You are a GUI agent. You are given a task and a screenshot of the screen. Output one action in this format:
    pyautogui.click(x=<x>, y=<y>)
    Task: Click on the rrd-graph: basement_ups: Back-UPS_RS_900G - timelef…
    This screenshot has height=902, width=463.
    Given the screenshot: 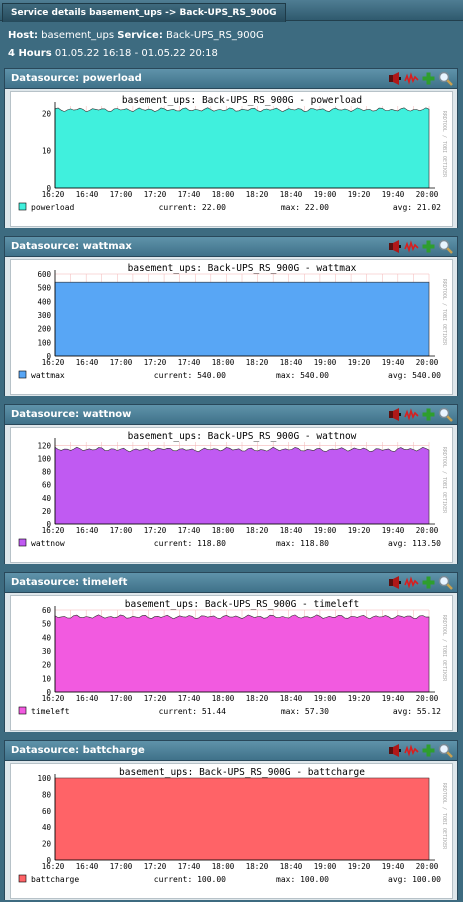 What is the action you would take?
    pyautogui.click(x=231, y=663)
    